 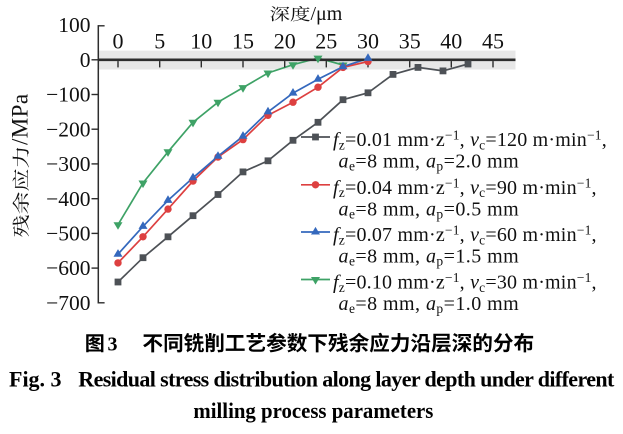 What do you see at coordinates (429, 209) in the screenshot?
I see `svg-text: ae=8 mm, ap=0.5 mm` at bounding box center [429, 209].